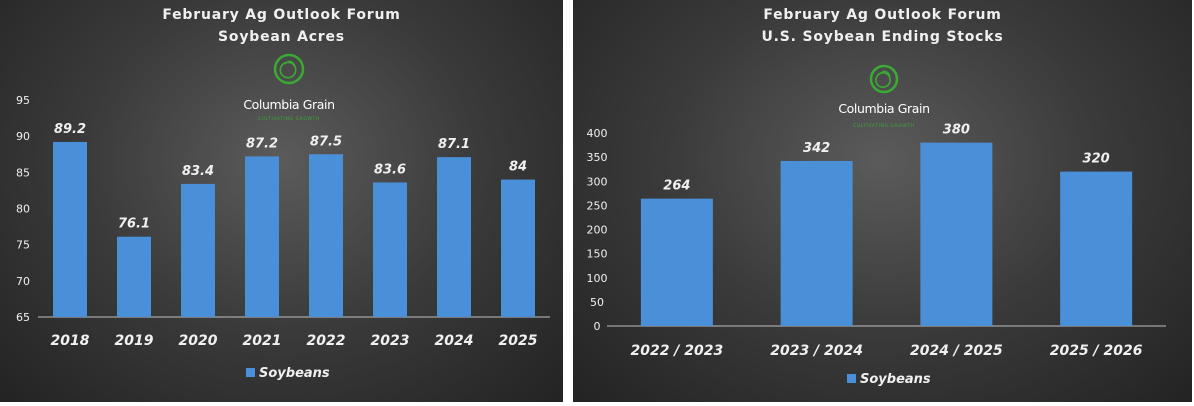 Image resolution: width=1194 pixels, height=406 pixels. I want to click on bar-2024, so click(454, 237).